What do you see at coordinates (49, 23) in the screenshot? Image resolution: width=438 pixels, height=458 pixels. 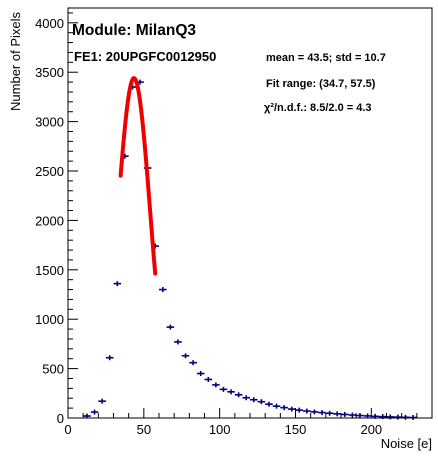 I see `y-tick-label: 4000` at bounding box center [49, 23].